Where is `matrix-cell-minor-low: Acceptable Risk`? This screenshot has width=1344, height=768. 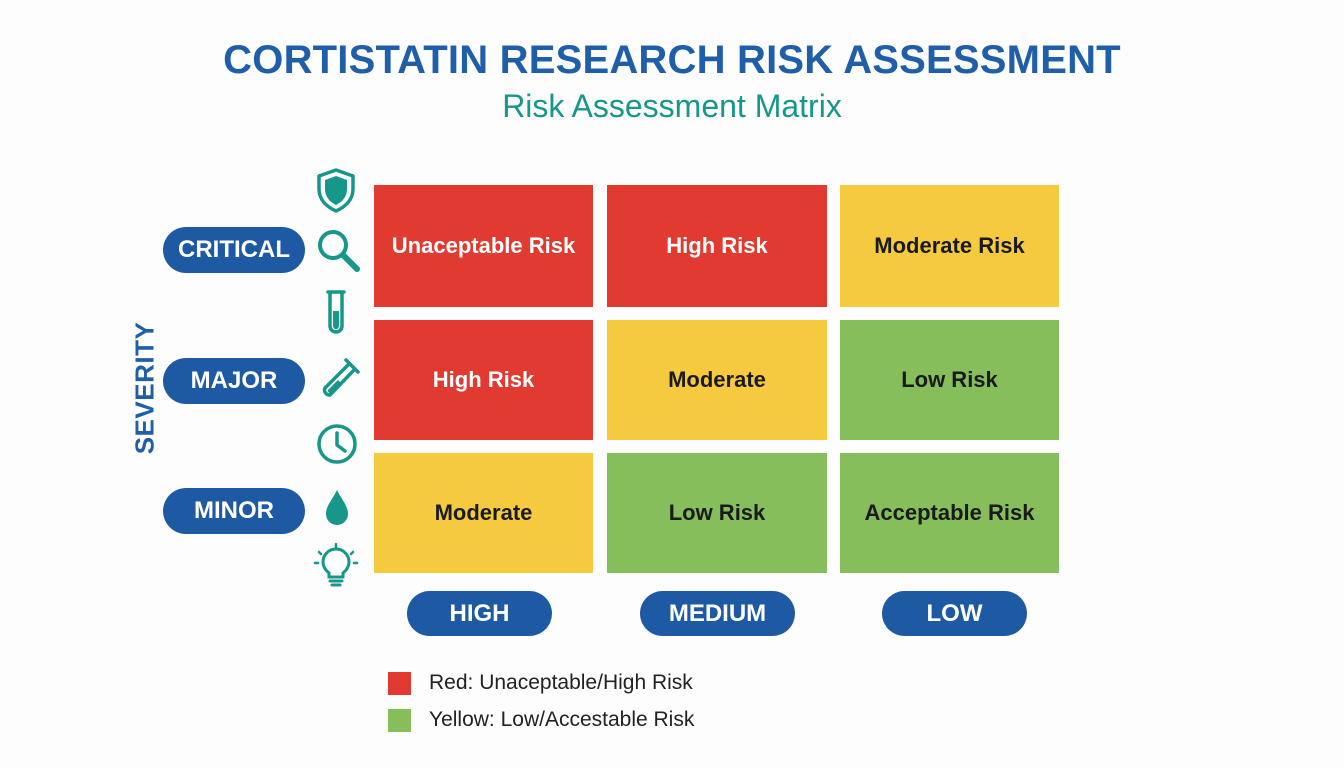 matrix-cell-minor-low: Acceptable Risk is located at coordinates (949, 513).